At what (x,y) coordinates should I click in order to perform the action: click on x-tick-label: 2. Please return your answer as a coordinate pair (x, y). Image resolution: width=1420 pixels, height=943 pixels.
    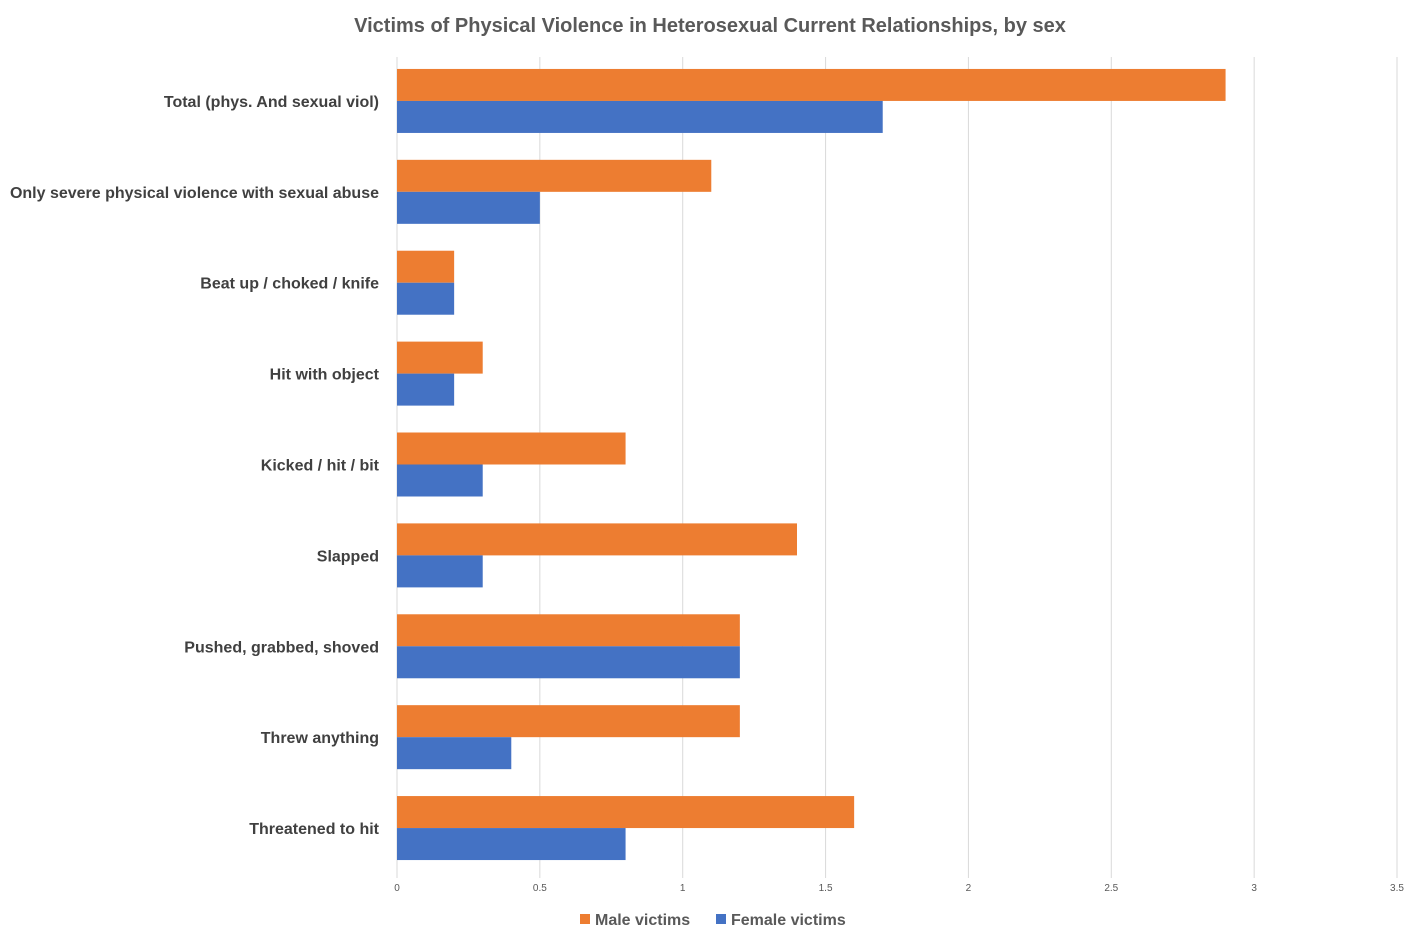
    Looking at the image, I should click on (969, 888).